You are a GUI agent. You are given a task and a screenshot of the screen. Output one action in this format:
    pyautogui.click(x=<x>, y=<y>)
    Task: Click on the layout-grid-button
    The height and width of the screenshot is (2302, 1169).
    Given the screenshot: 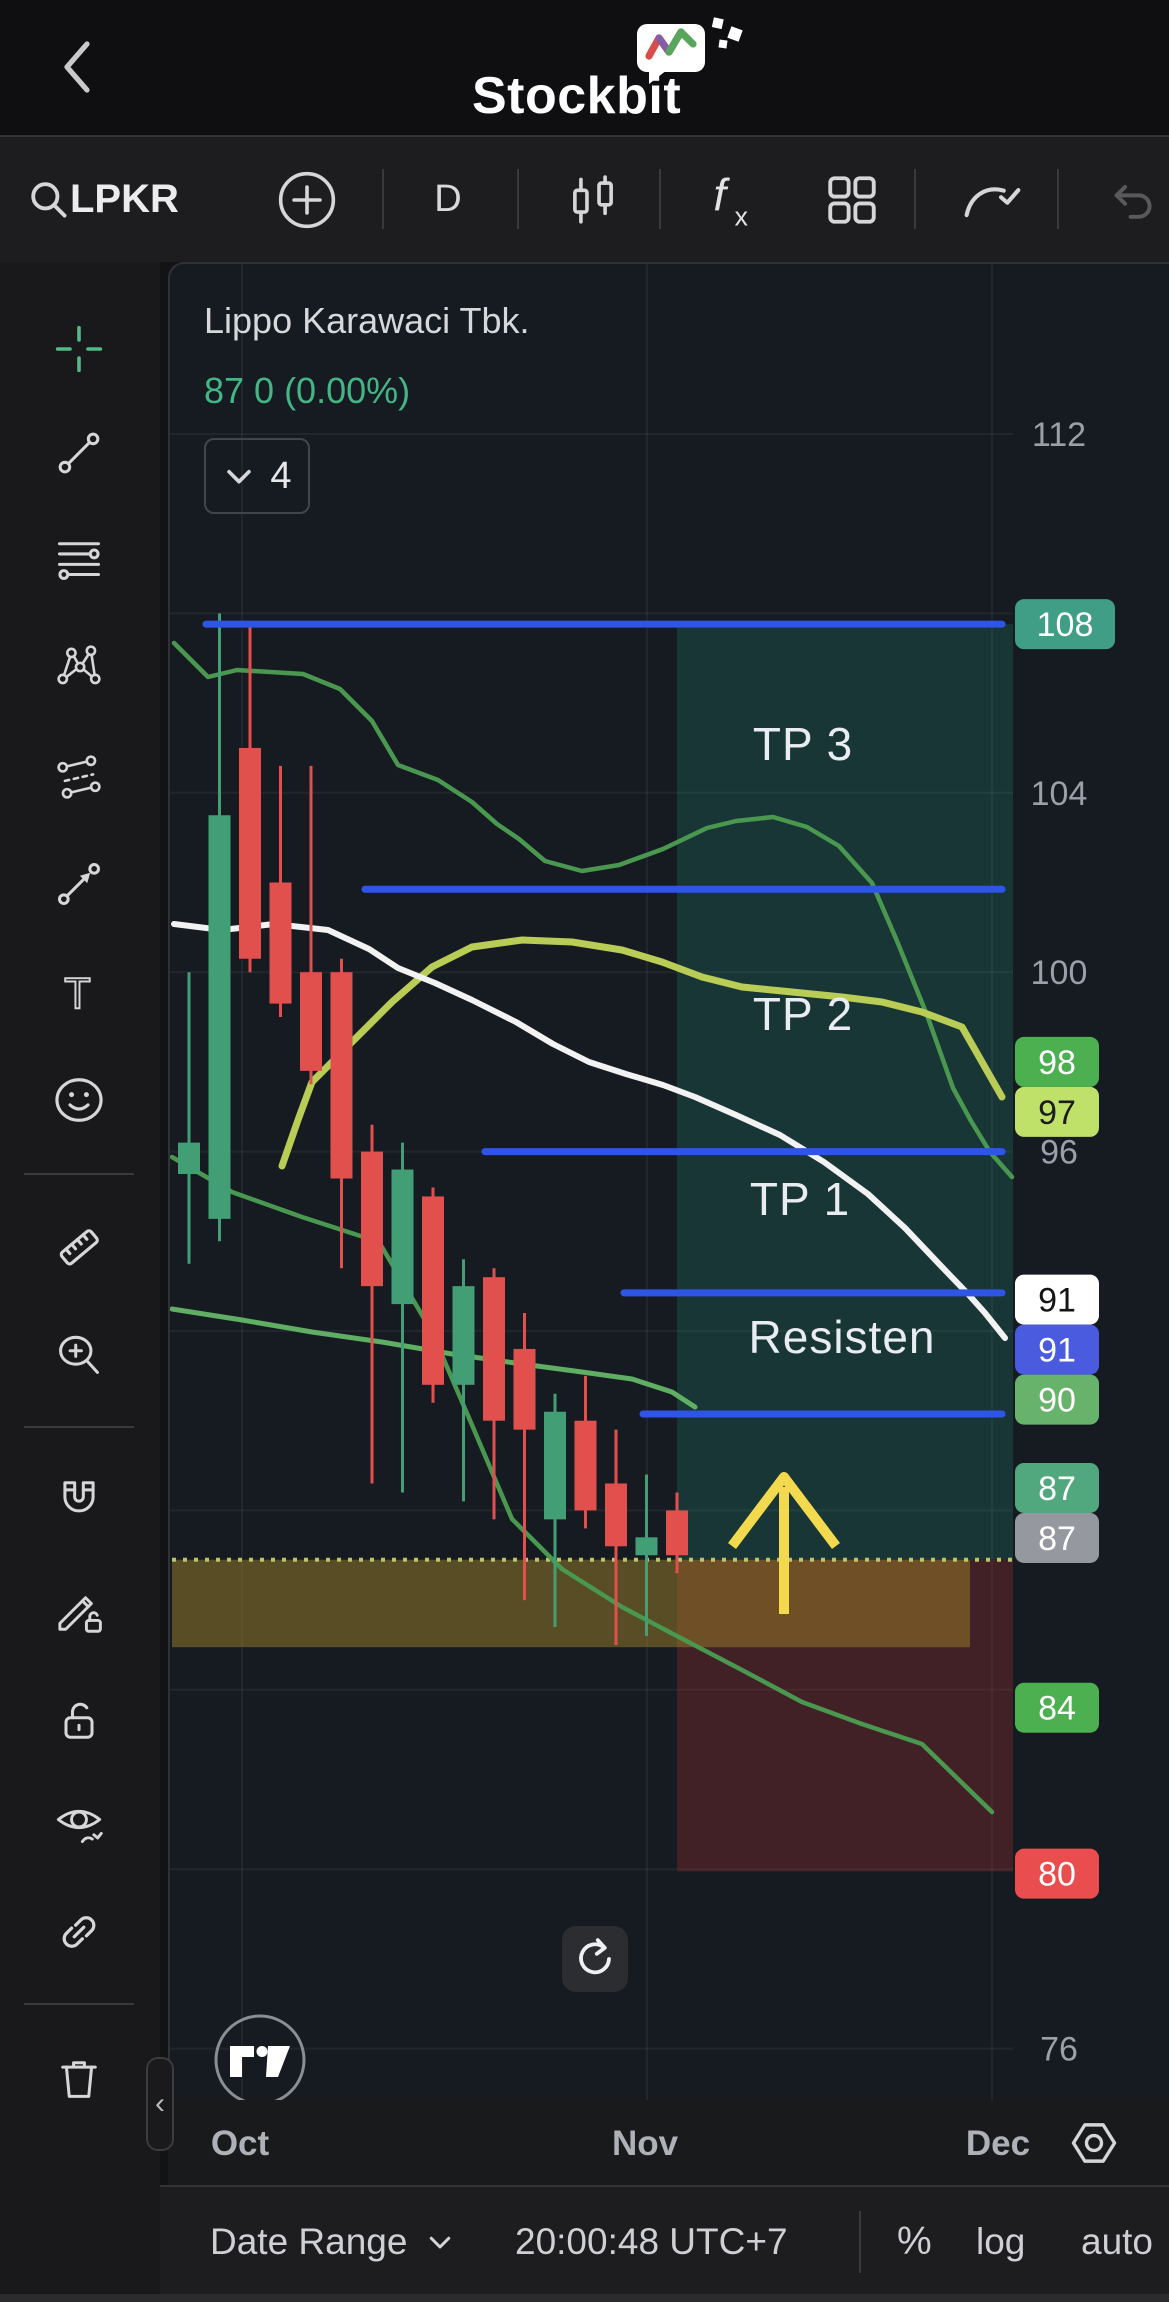 What is the action you would take?
    pyautogui.click(x=852, y=199)
    